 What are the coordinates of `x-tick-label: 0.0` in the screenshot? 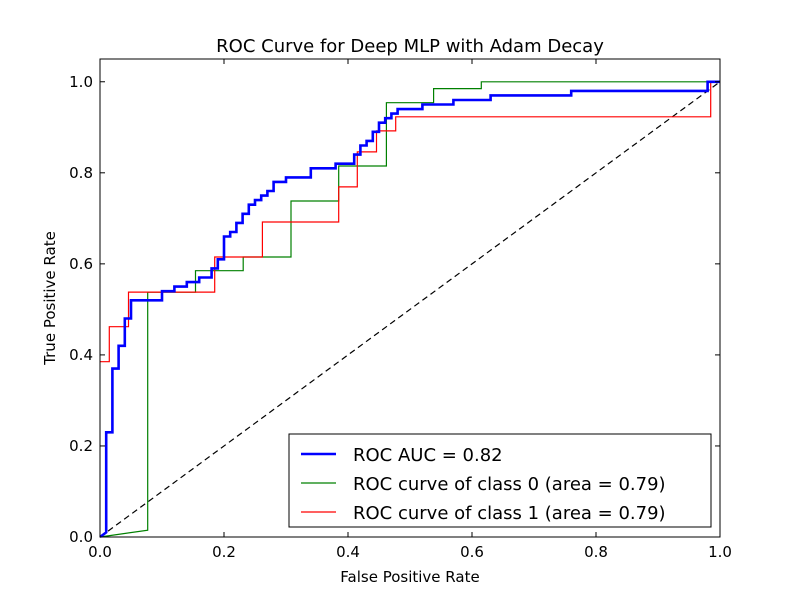 It's located at (100, 552).